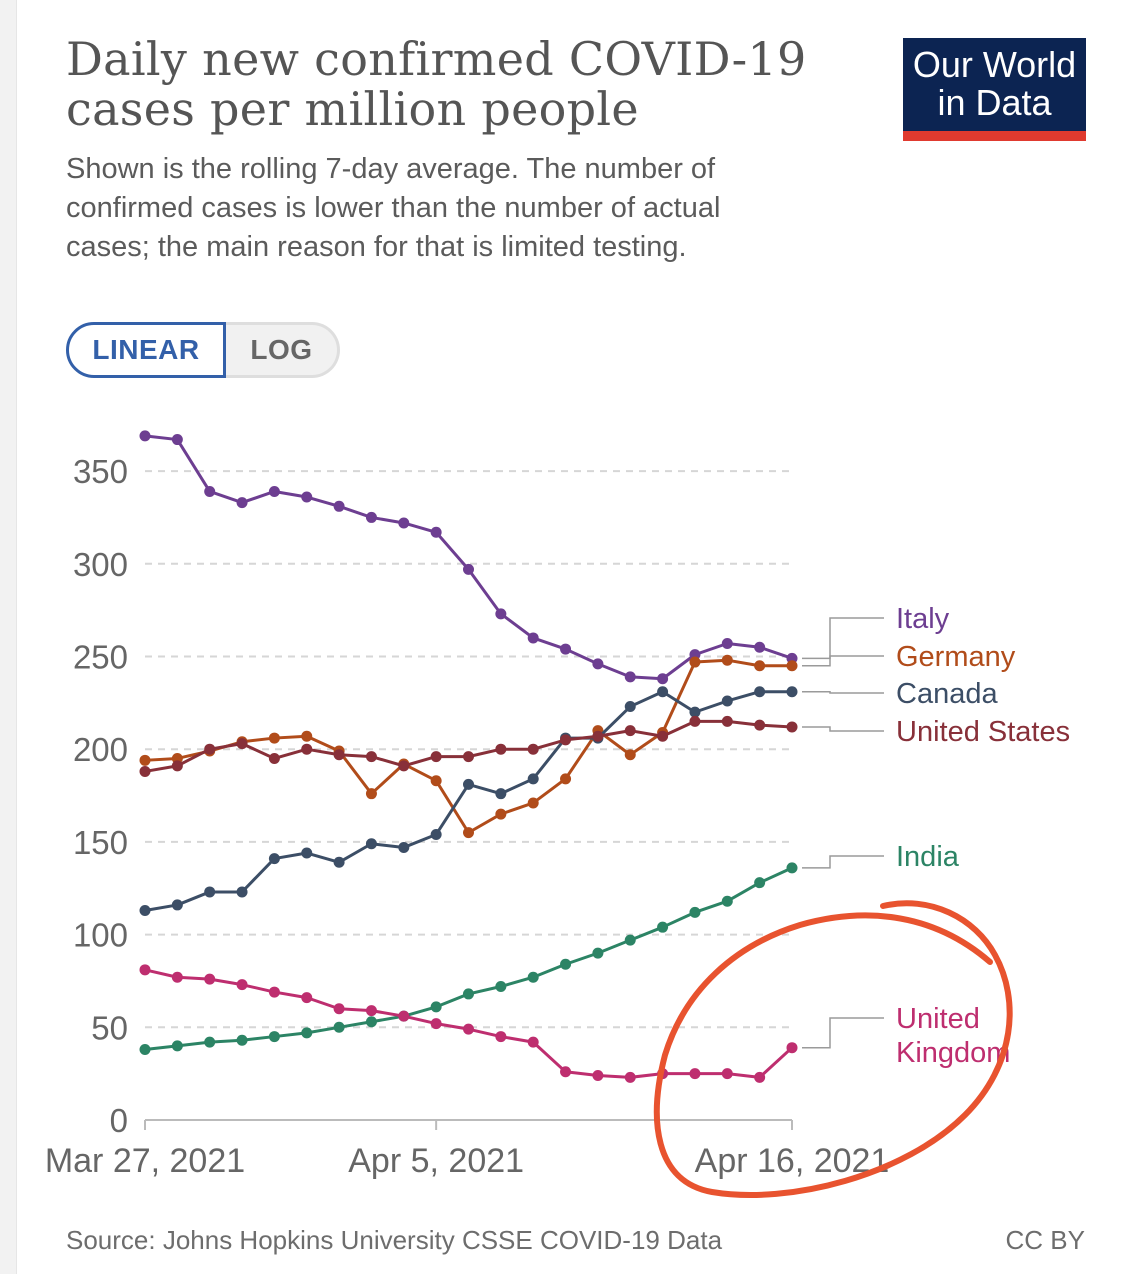 Image resolution: width=1125 pixels, height=1274 pixels. I want to click on series-united-kingdom, so click(468, 1023).